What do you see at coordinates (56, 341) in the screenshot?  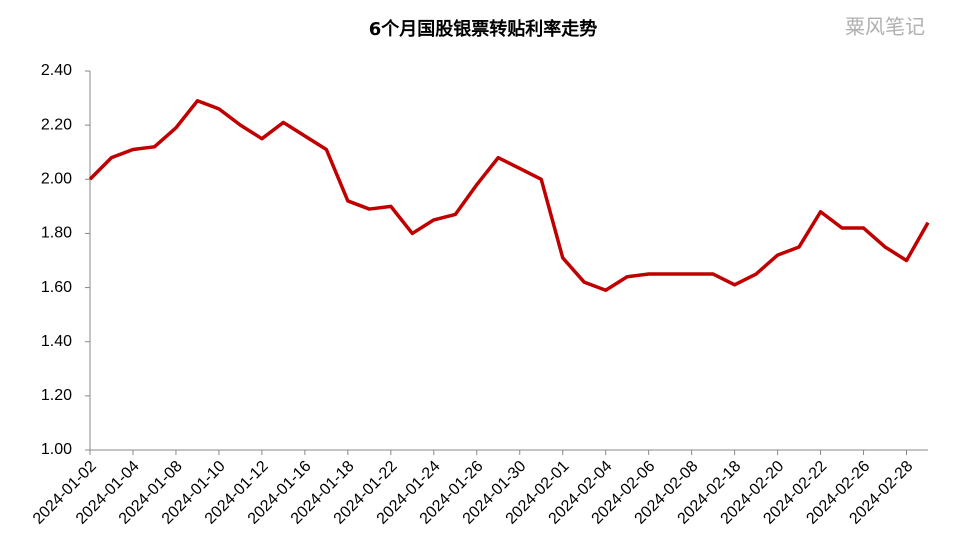 I see `y-tick-label: 1.40` at bounding box center [56, 341].